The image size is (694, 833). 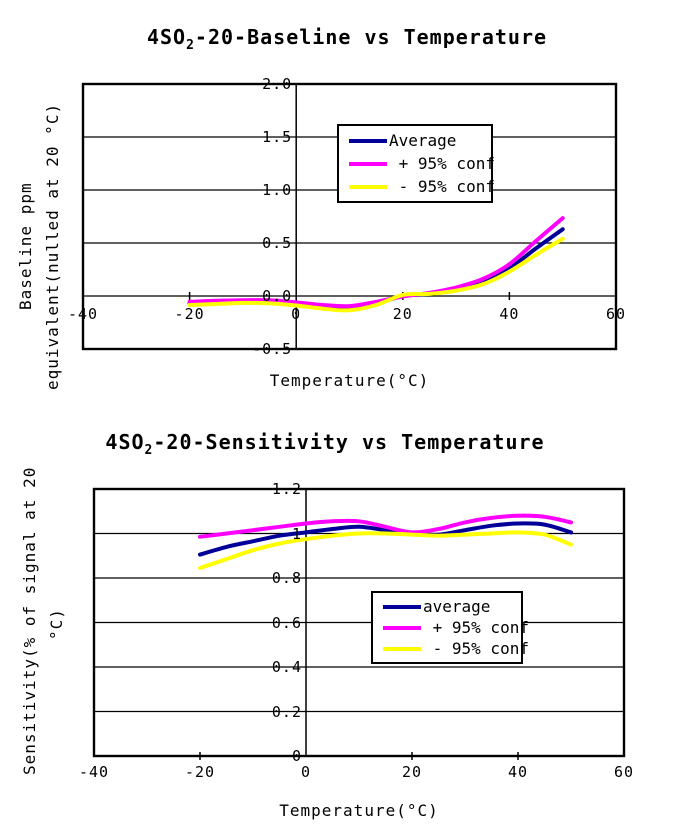 I want to click on legend: average + 95% conf - 95% conf, so click(x=450, y=627).